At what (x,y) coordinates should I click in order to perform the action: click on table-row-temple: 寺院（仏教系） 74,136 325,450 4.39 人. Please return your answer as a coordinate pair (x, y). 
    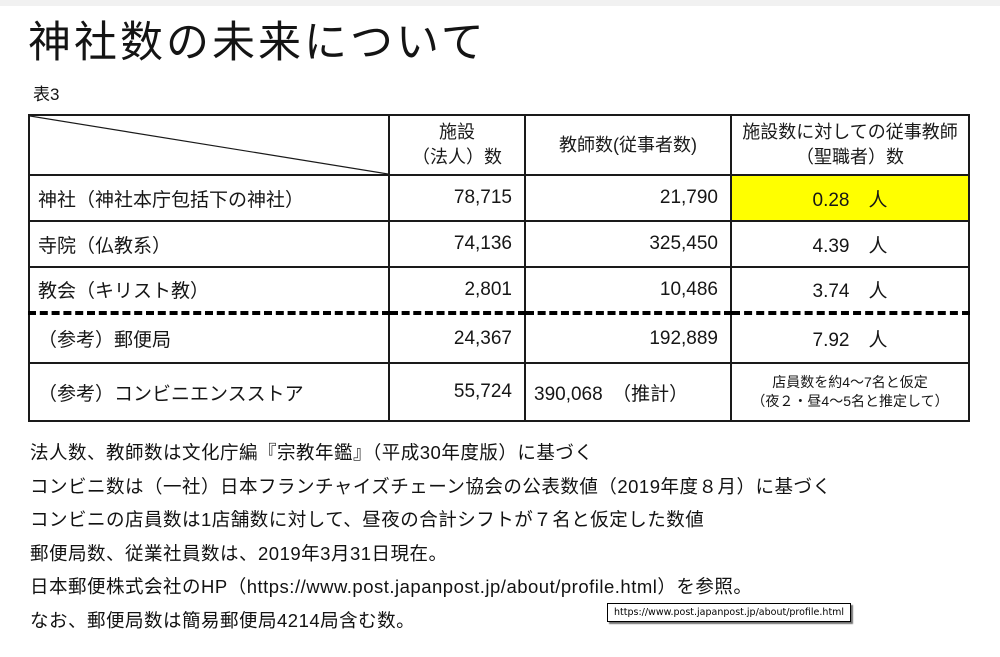
    Looking at the image, I should click on (499, 244).